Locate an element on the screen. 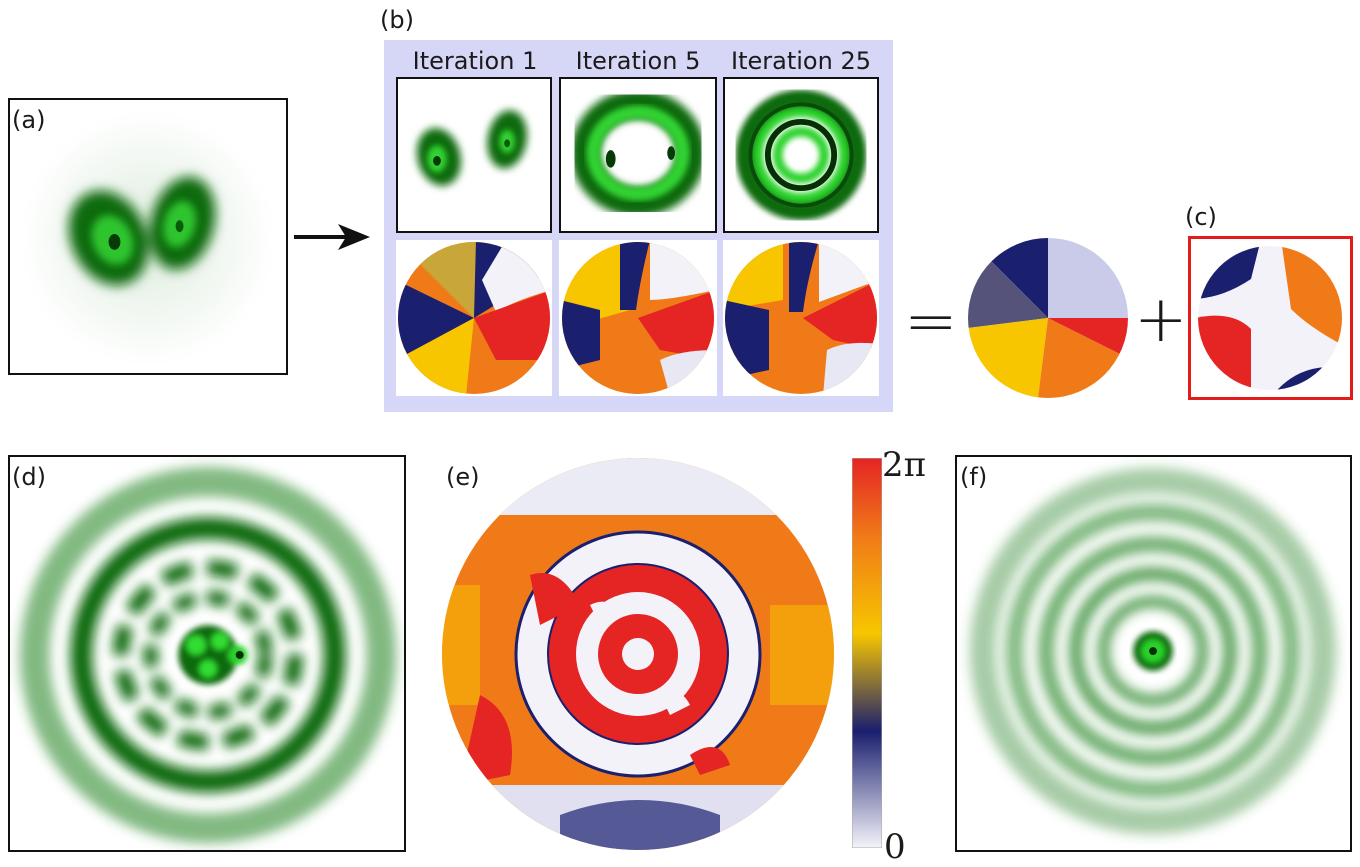  equals-operator: = is located at coordinates (931, 322).